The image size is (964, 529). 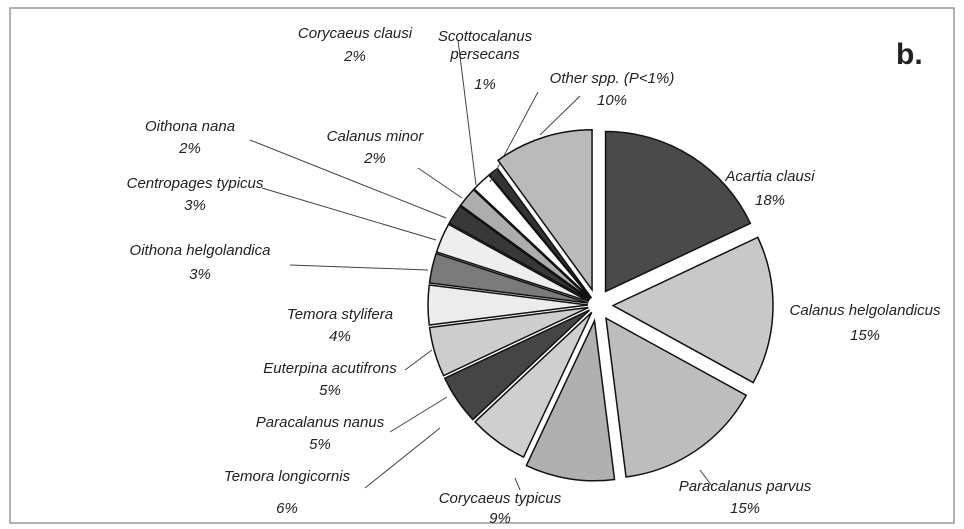 I want to click on slice-label: Corycaeus typicus, so click(x=500, y=498).